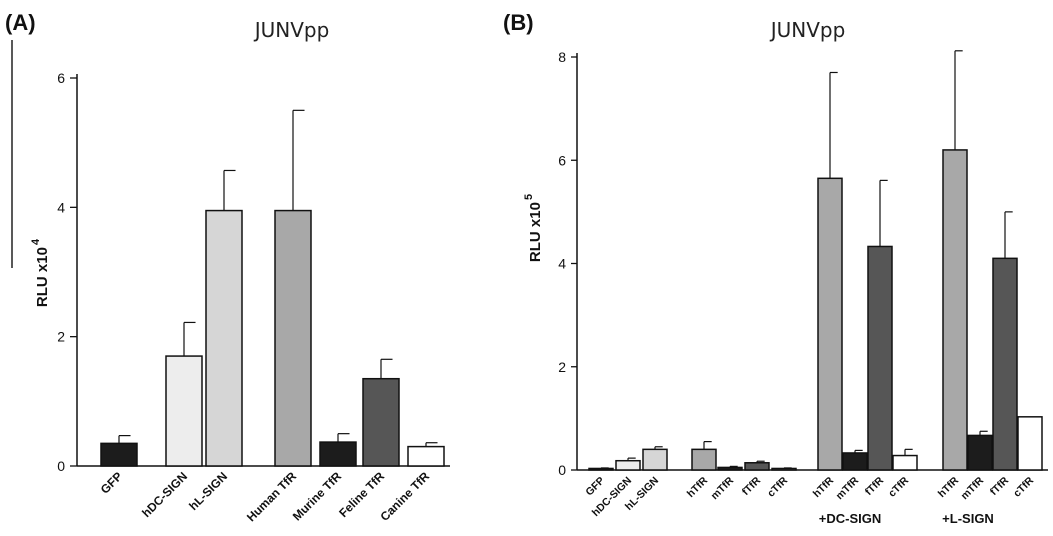 The width and height of the screenshot is (1053, 536). What do you see at coordinates (164, 494) in the screenshot?
I see `panel-a-category-label: hDC-SIGN` at bounding box center [164, 494].